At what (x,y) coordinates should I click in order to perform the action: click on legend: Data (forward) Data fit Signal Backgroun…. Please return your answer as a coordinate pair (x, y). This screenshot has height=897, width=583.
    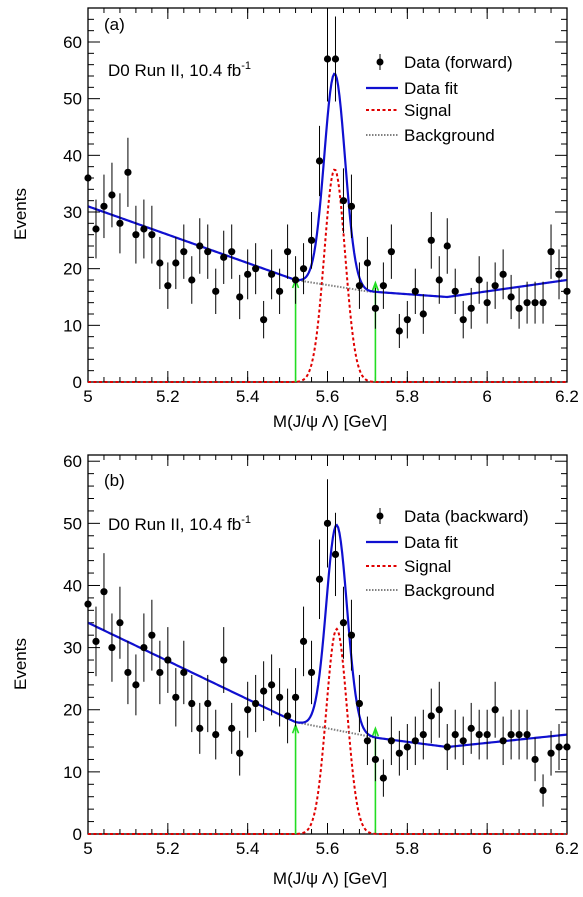
    Looking at the image, I should click on (439, 99).